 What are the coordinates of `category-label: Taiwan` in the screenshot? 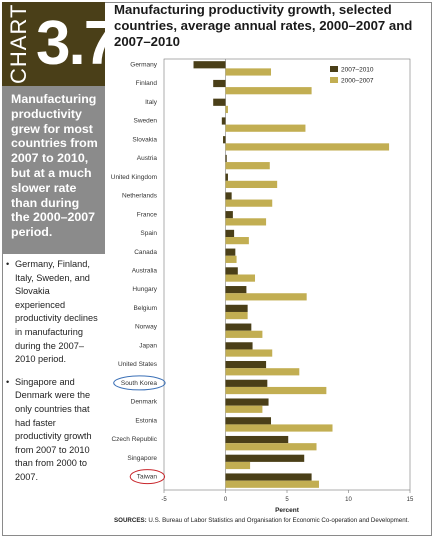 It's located at (147, 477).